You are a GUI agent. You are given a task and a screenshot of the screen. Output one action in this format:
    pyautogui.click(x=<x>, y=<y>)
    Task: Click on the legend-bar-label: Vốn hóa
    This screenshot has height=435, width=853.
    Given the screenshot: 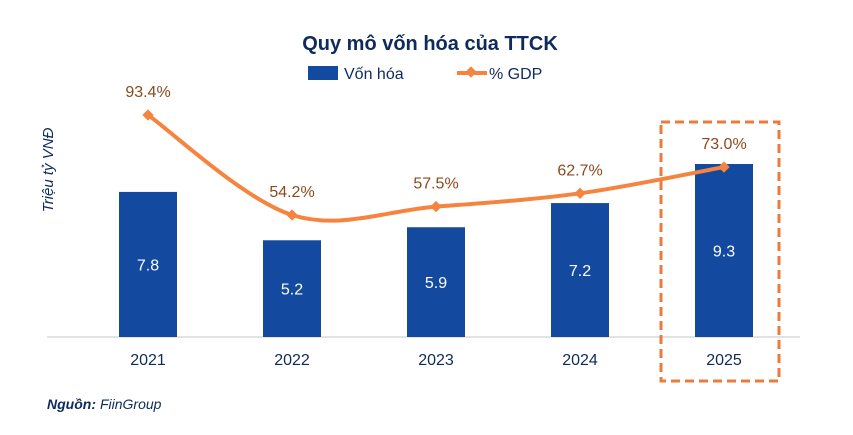 What is the action you would take?
    pyautogui.click(x=374, y=74)
    